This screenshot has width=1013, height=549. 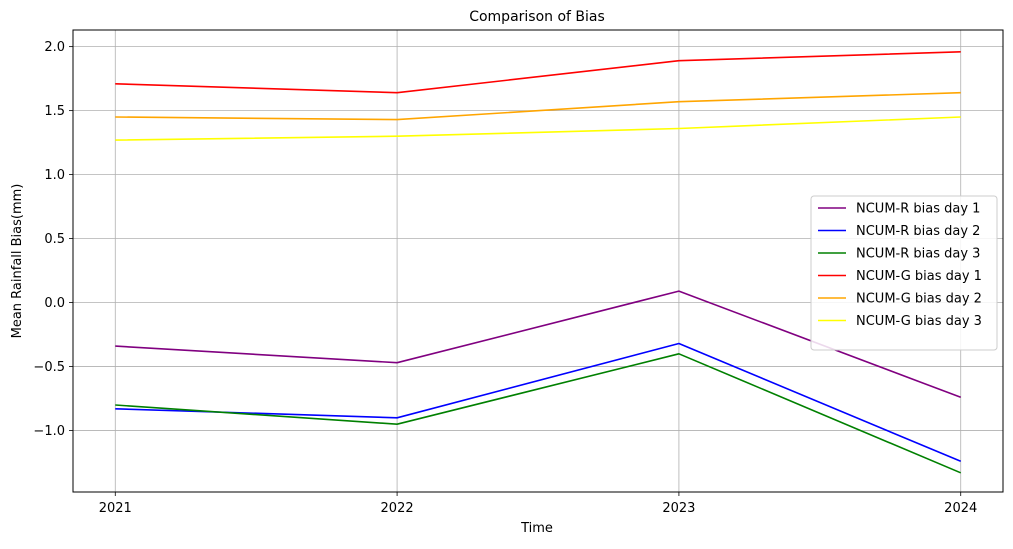 What do you see at coordinates (678, 508) in the screenshot?
I see `x-tick-label: 2023` at bounding box center [678, 508].